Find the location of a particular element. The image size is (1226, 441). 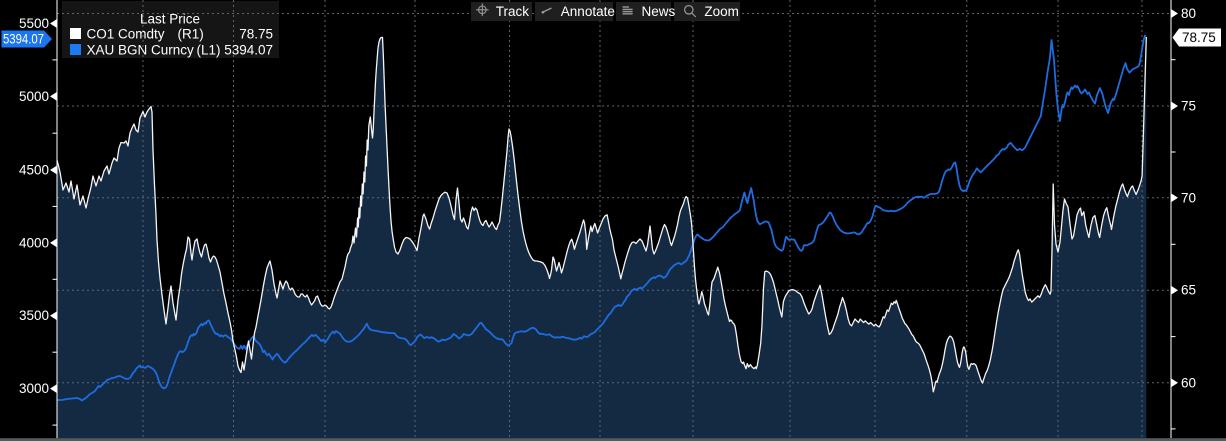

svg-text: 3000 is located at coordinates (34, 388).